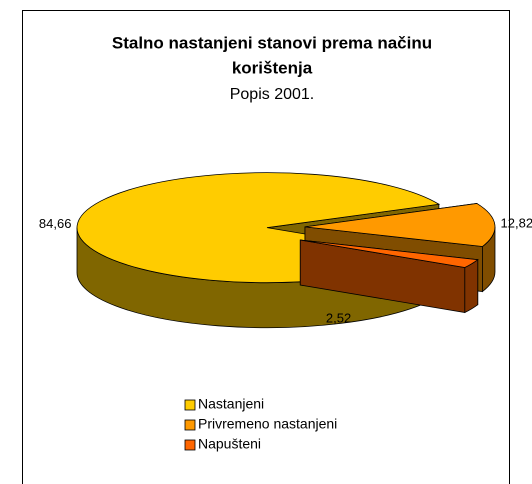 The height and width of the screenshot is (484, 532). What do you see at coordinates (267, 424) in the screenshot?
I see `legend-label: Privremeno nastanjeni` at bounding box center [267, 424].